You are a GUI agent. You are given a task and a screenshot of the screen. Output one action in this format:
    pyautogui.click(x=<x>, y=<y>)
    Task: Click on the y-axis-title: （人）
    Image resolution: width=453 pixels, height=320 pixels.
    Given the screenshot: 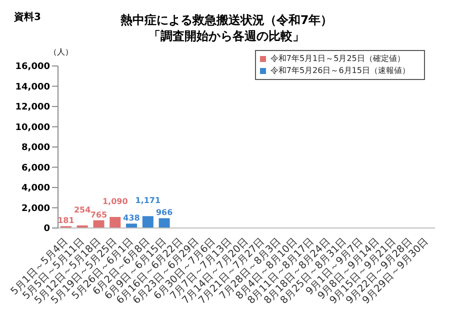 What is the action you would take?
    pyautogui.click(x=61, y=52)
    